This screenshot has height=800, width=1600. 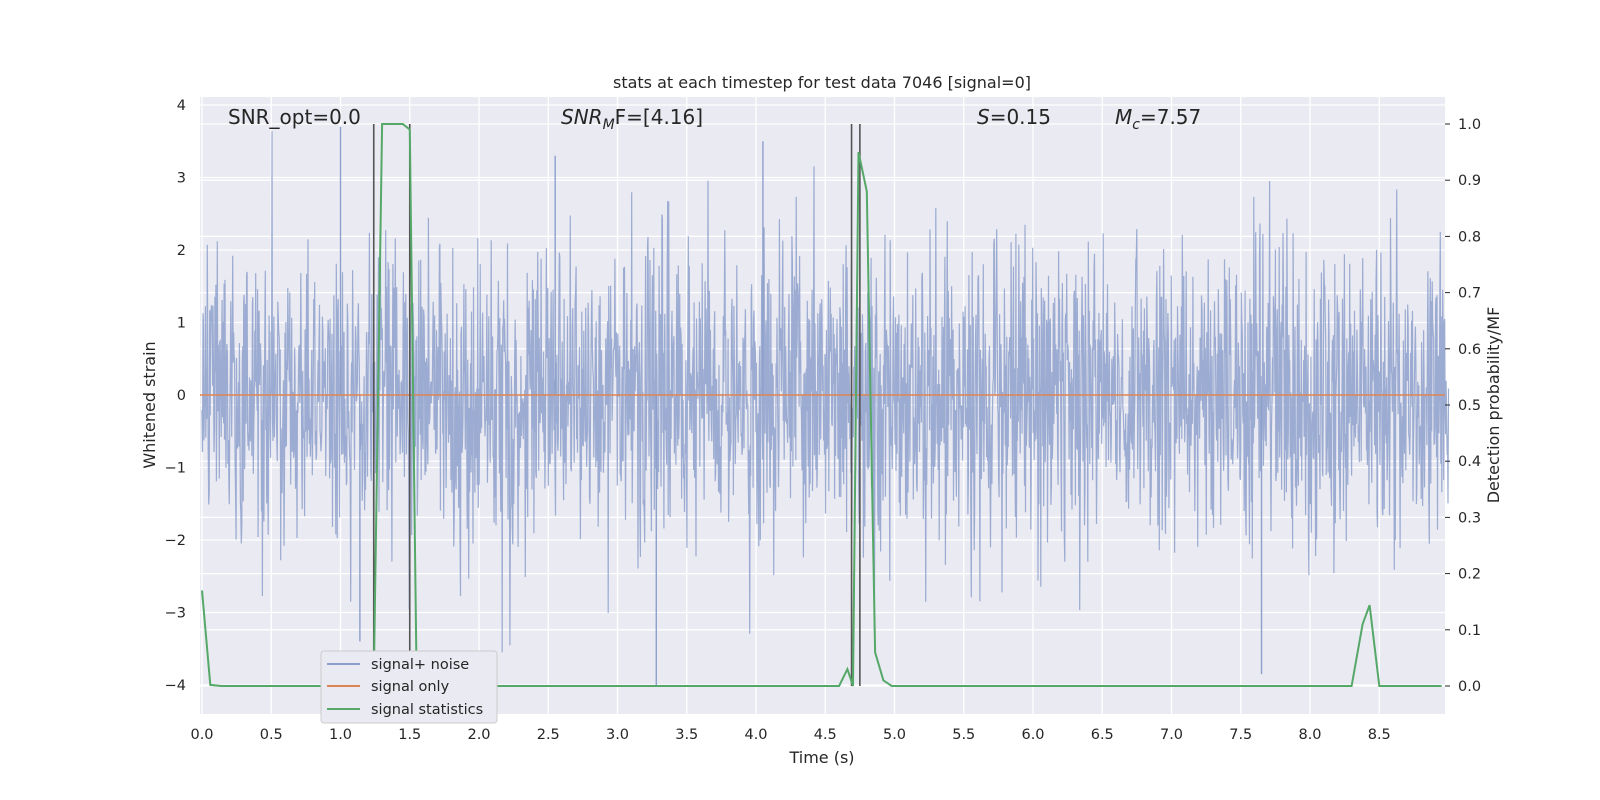 I want to click on legend-label-signal-statistics: signal statistics, so click(x=427, y=710).